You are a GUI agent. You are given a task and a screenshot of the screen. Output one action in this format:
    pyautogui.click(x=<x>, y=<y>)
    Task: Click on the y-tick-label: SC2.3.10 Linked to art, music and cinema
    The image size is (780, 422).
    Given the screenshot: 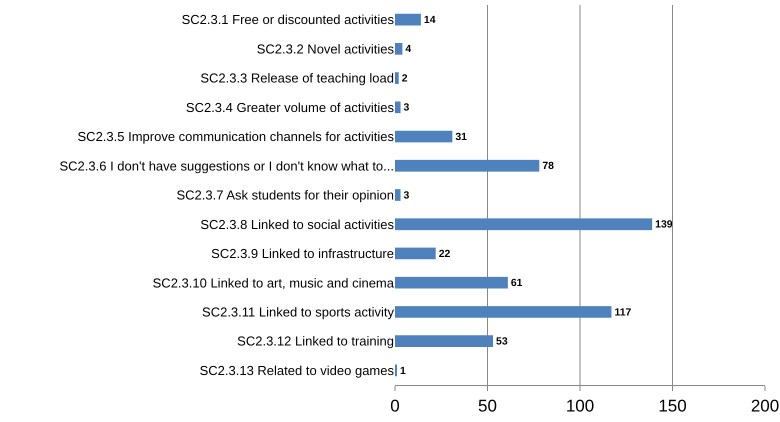 What is the action you would take?
    pyautogui.click(x=273, y=282)
    